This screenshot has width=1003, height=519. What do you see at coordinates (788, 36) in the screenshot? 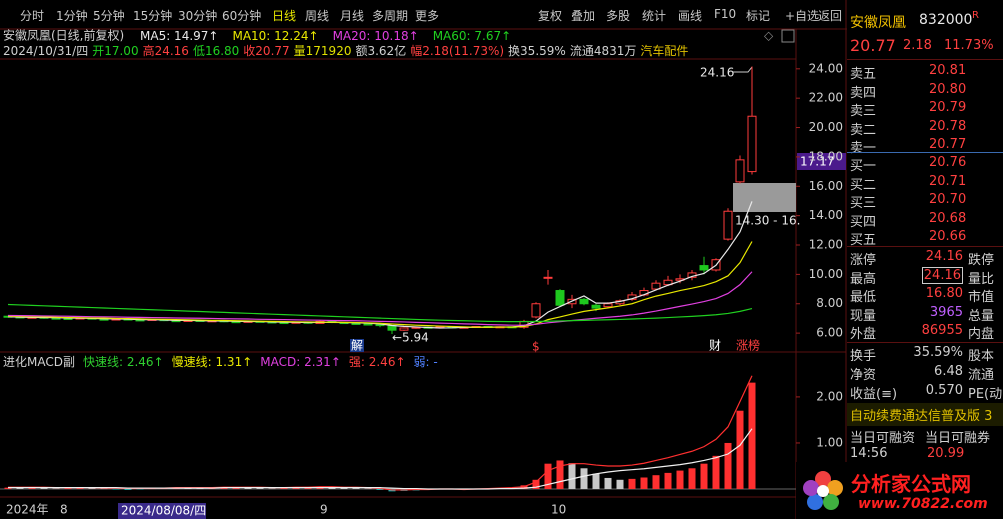
I see `icon` at bounding box center [788, 36].